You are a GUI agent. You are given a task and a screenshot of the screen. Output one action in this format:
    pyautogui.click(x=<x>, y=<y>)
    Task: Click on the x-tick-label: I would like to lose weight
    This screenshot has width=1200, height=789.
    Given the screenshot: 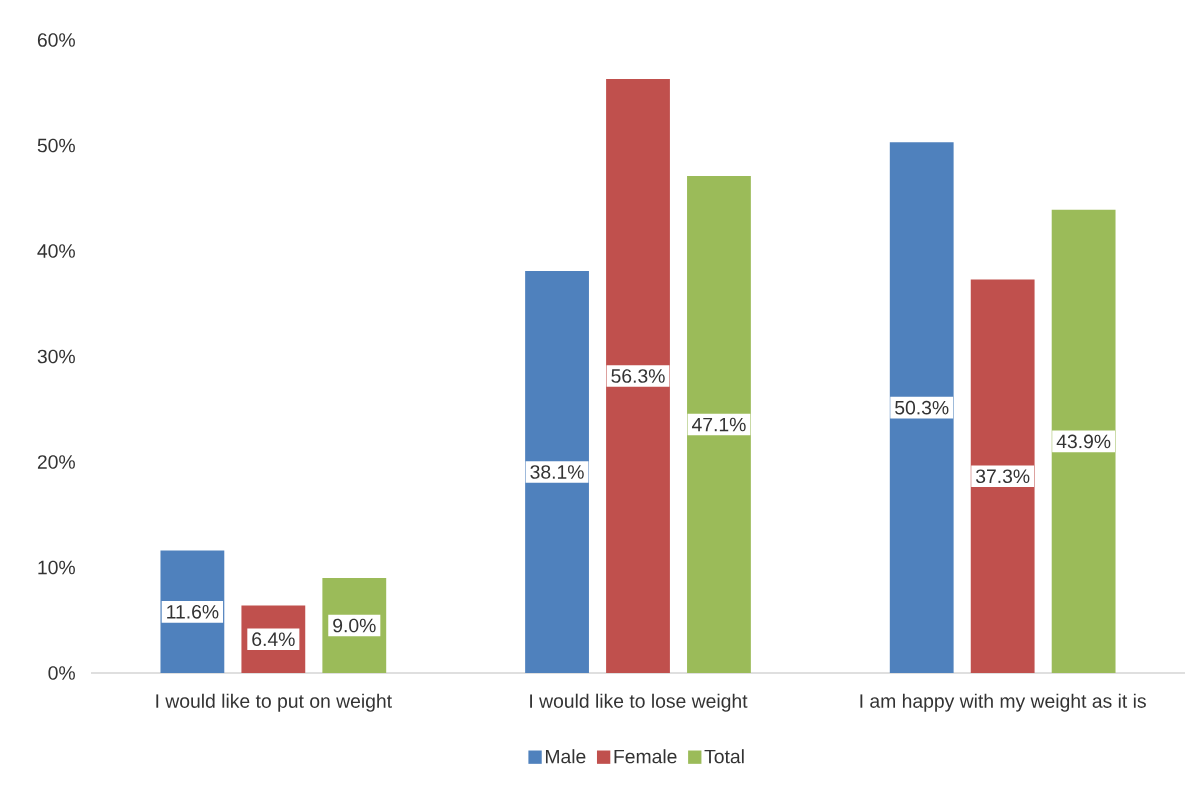 What is the action you would take?
    pyautogui.click(x=639, y=702)
    